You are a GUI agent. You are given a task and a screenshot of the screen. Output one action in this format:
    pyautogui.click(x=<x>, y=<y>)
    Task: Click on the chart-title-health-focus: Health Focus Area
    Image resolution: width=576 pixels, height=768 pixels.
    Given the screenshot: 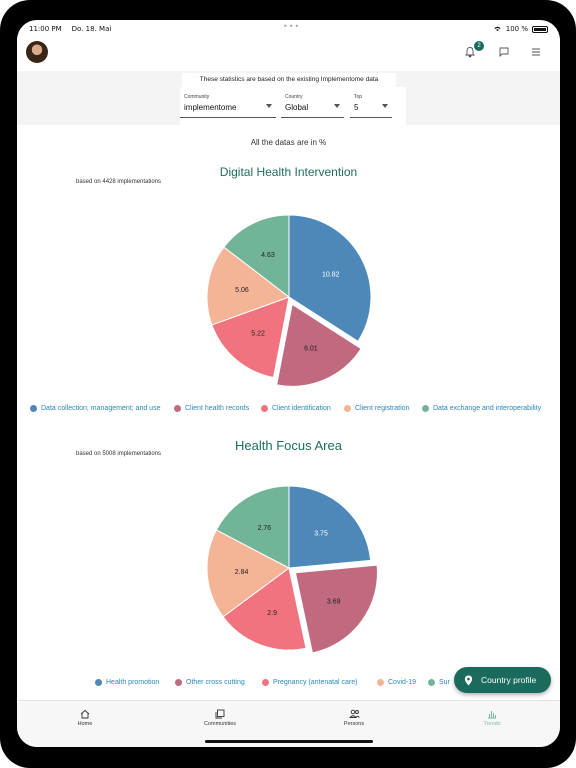 What is the action you would take?
    pyautogui.click(x=288, y=445)
    